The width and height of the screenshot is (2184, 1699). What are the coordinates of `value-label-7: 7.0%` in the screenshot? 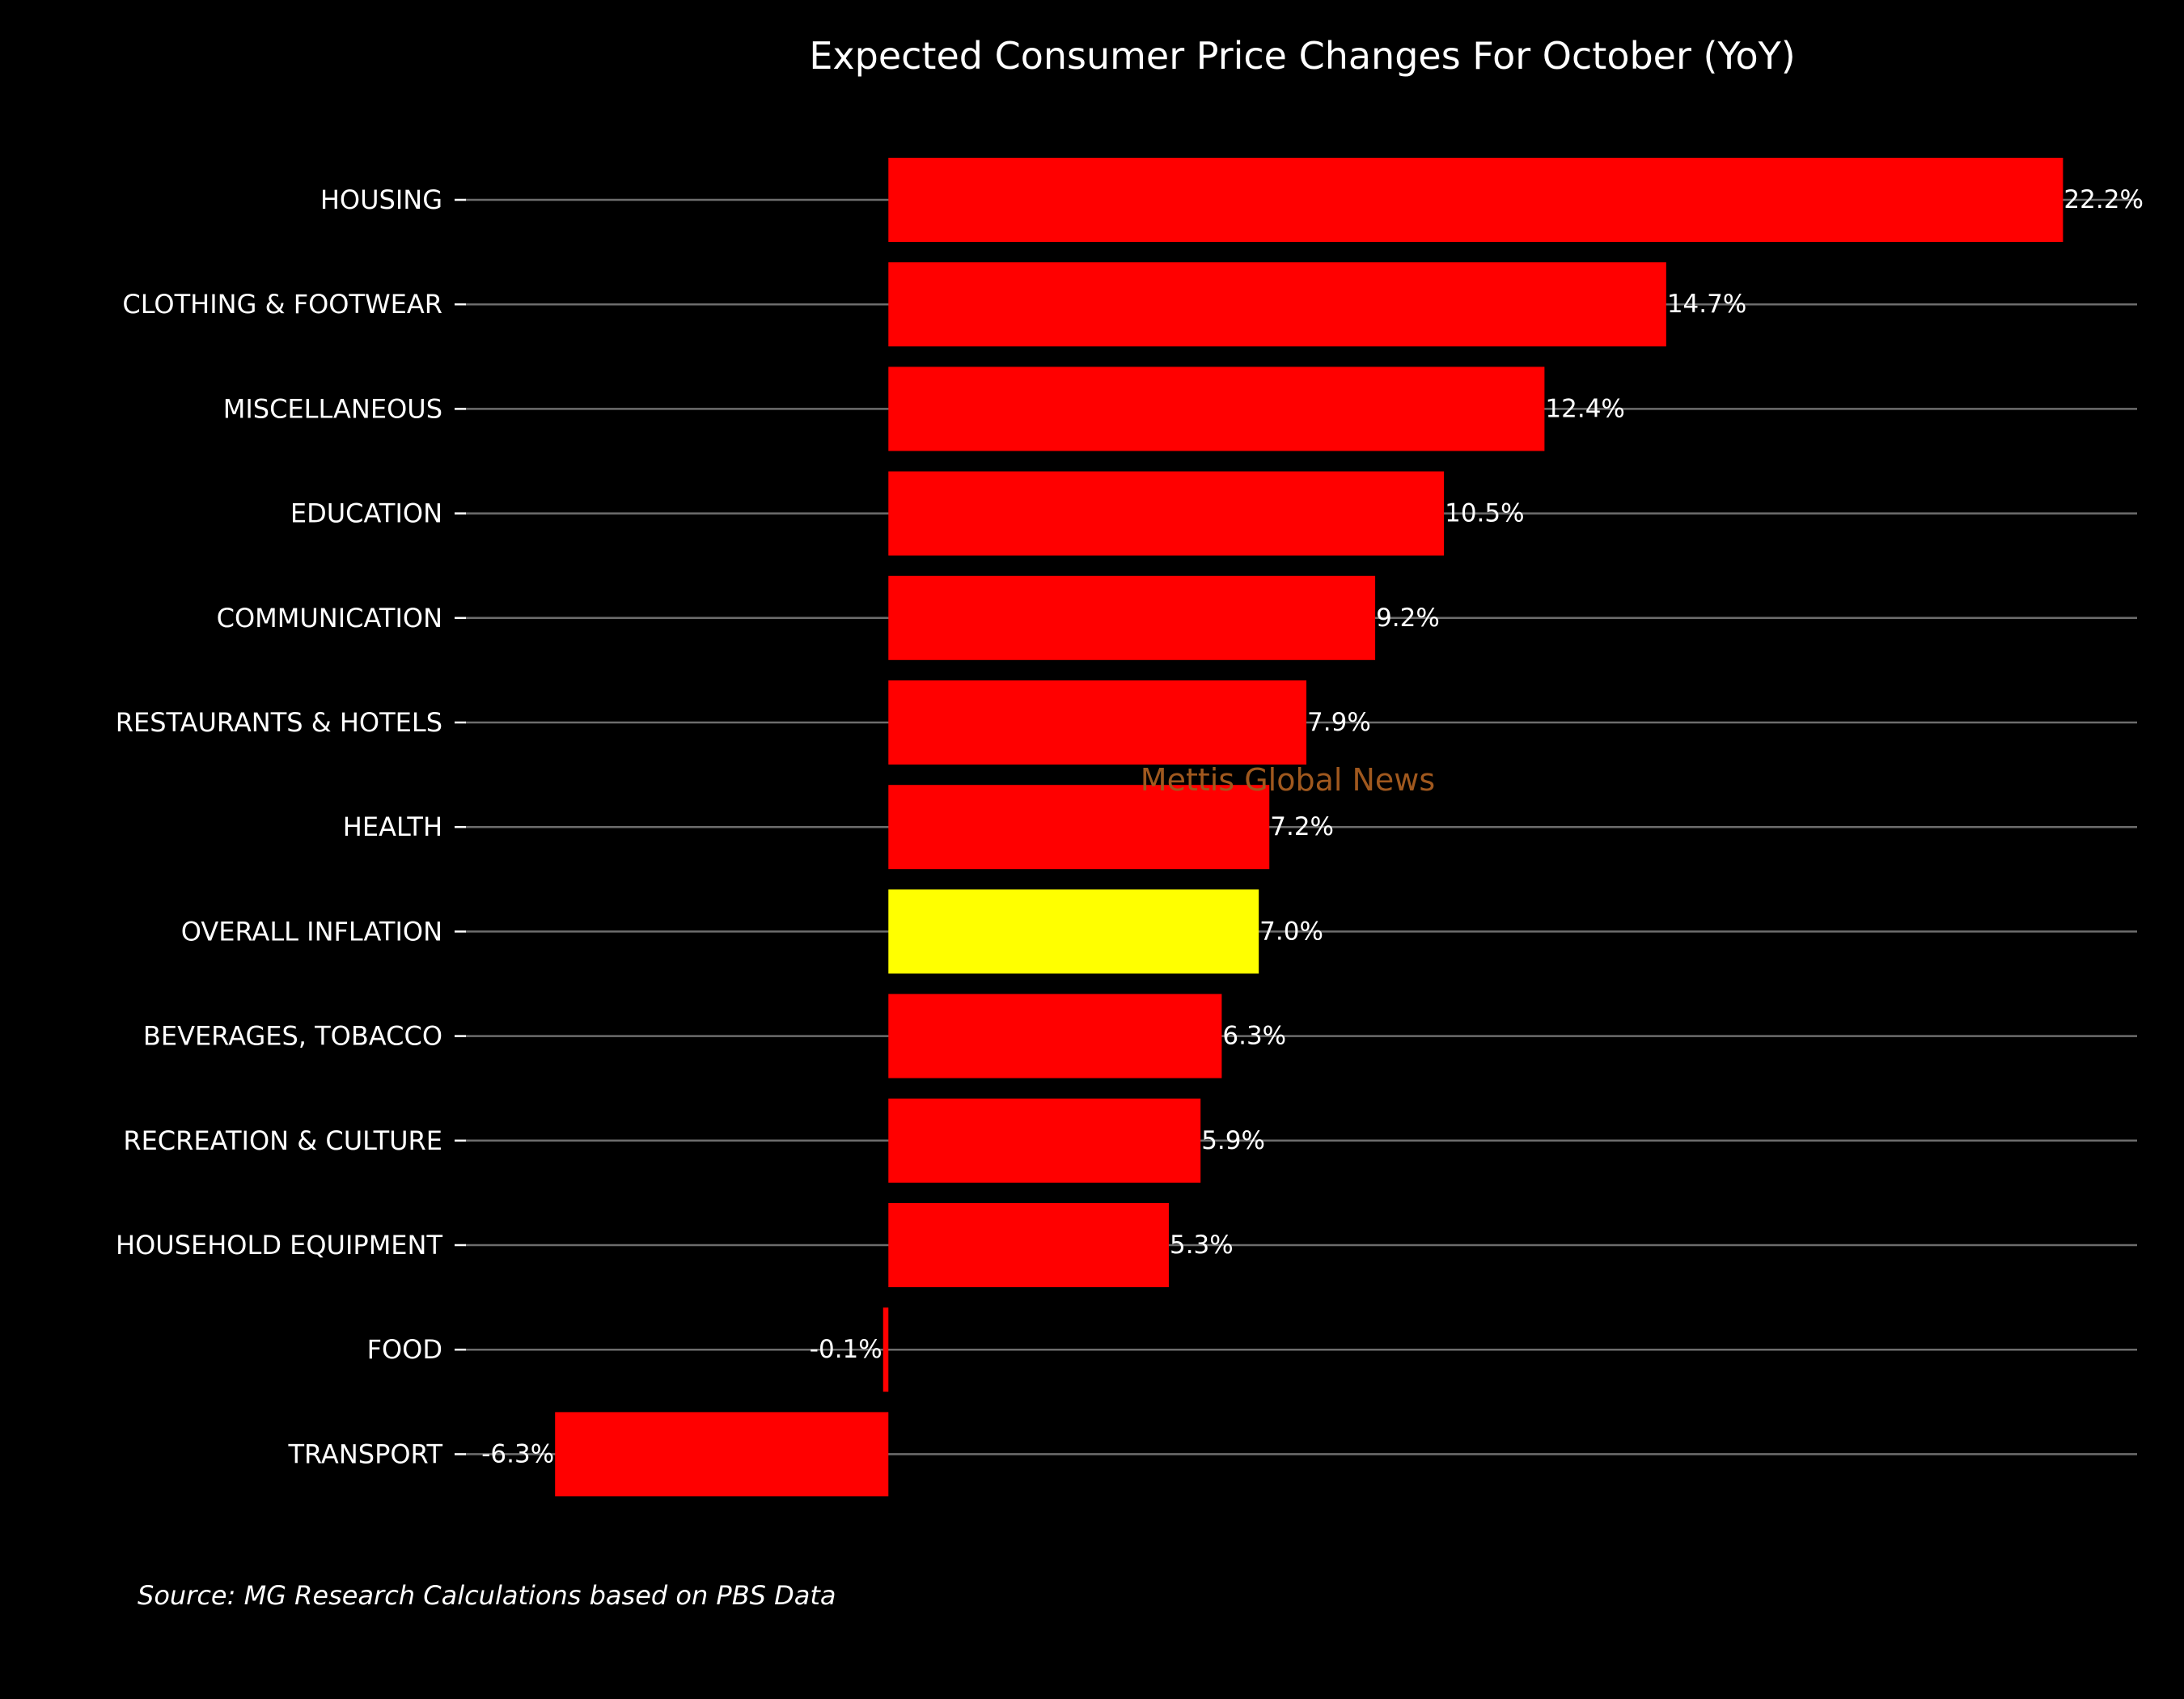 It's located at (1291, 931).